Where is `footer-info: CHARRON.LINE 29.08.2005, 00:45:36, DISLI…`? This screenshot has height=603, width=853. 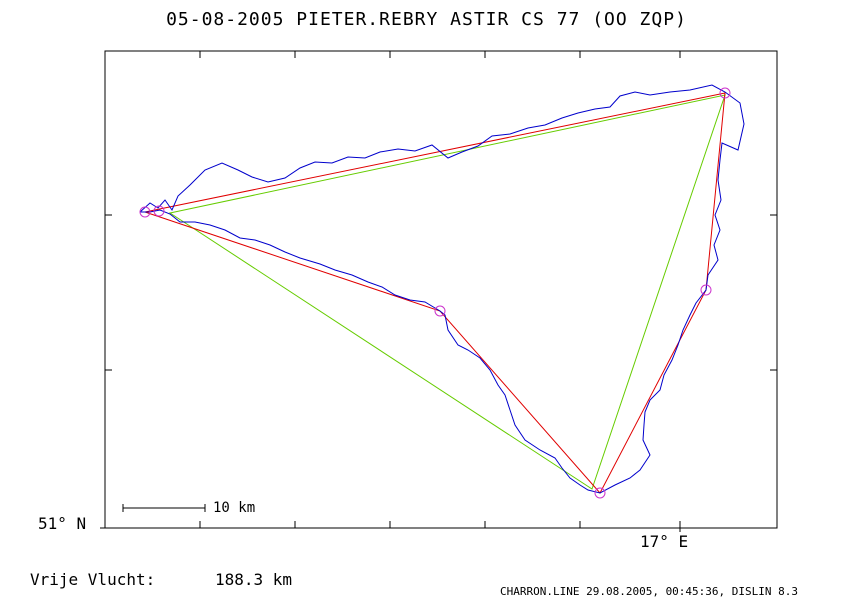
footer-info: CHARRON.LINE 29.08.2005, 00:45:36, DISLI… is located at coordinates (649, 591).